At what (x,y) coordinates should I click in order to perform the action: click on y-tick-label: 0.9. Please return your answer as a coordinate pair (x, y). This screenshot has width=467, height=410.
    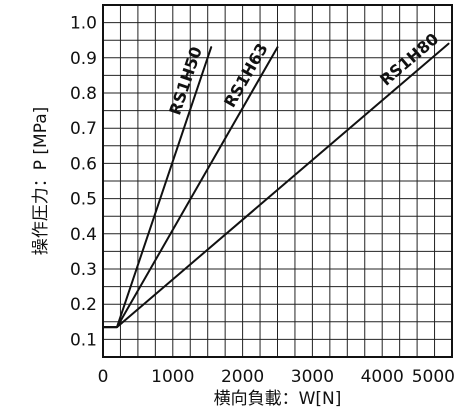
    Looking at the image, I should click on (83, 59).